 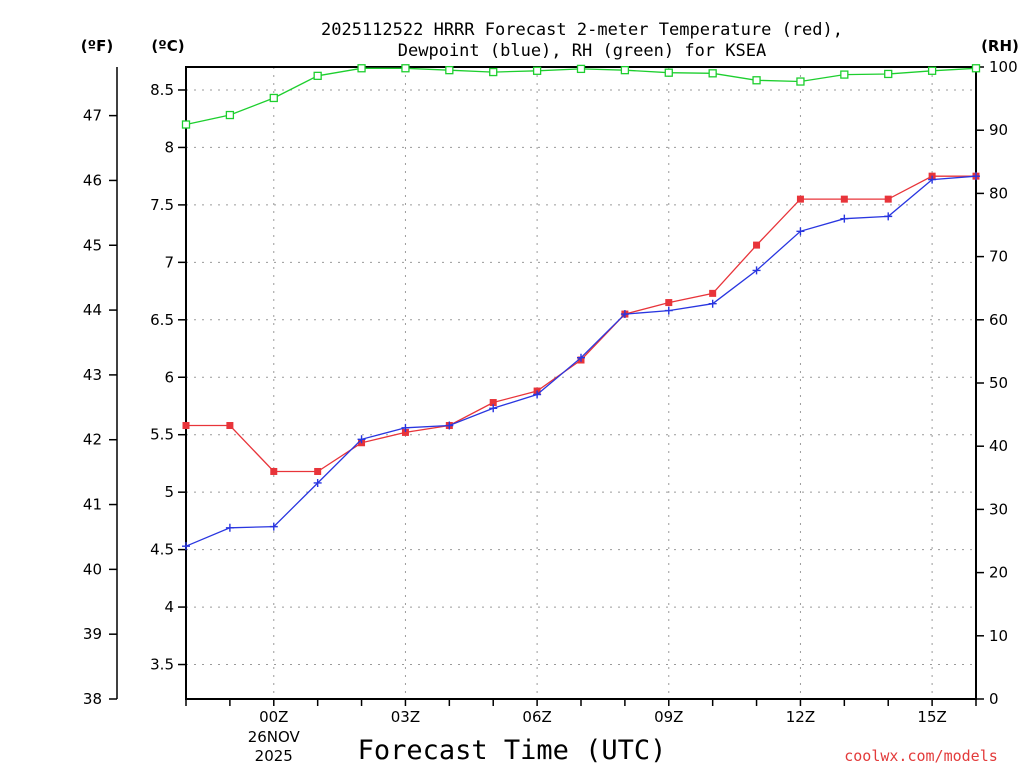 What do you see at coordinates (92, 440) in the screenshot?
I see `fahrenheit-tick-label: 42` at bounding box center [92, 440].